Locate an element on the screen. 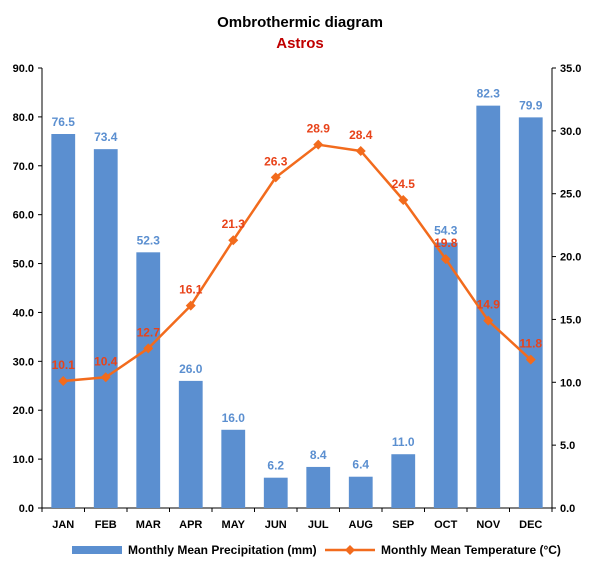 This screenshot has width=600, height=572. legend-temperature-marker is located at coordinates (350, 550).